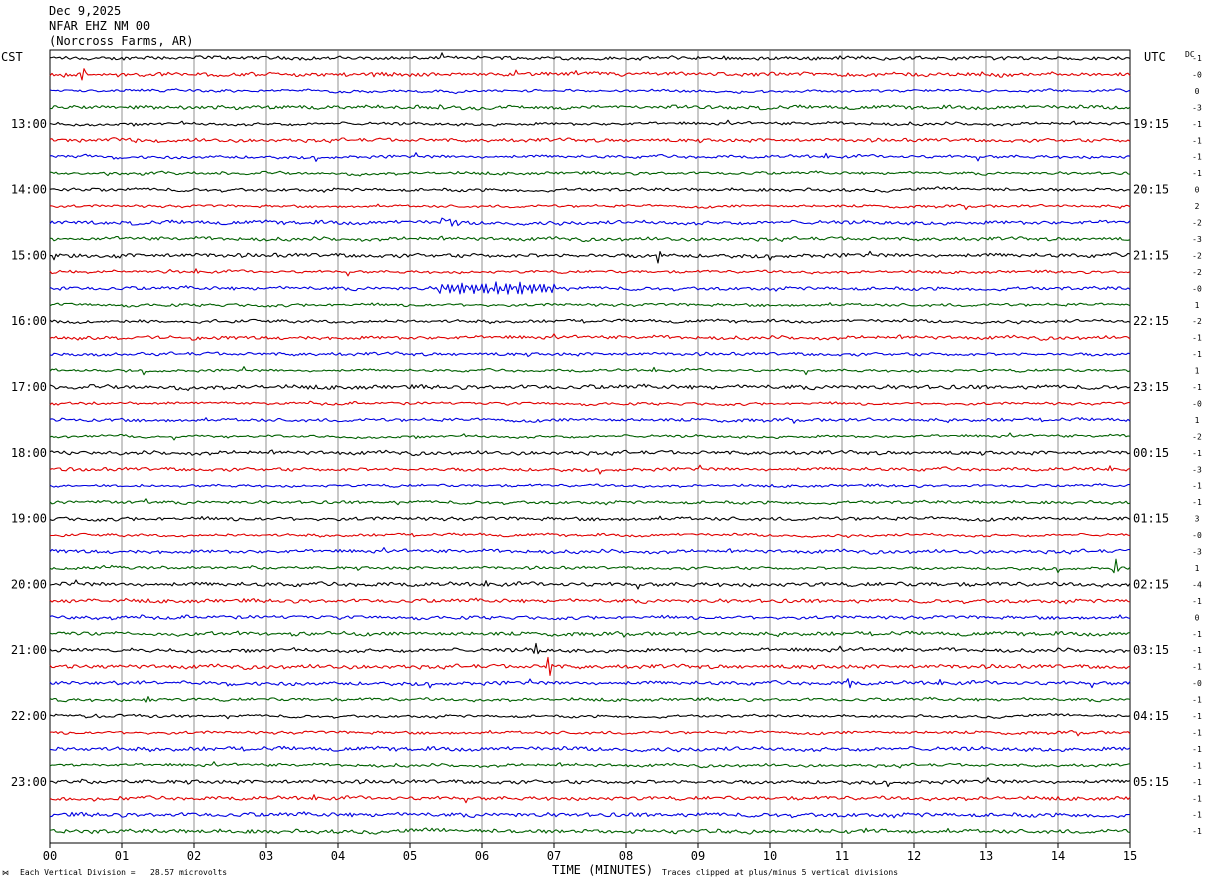  What do you see at coordinates (1058, 856) in the screenshot?
I see `x-tick-label: 14` at bounding box center [1058, 856].